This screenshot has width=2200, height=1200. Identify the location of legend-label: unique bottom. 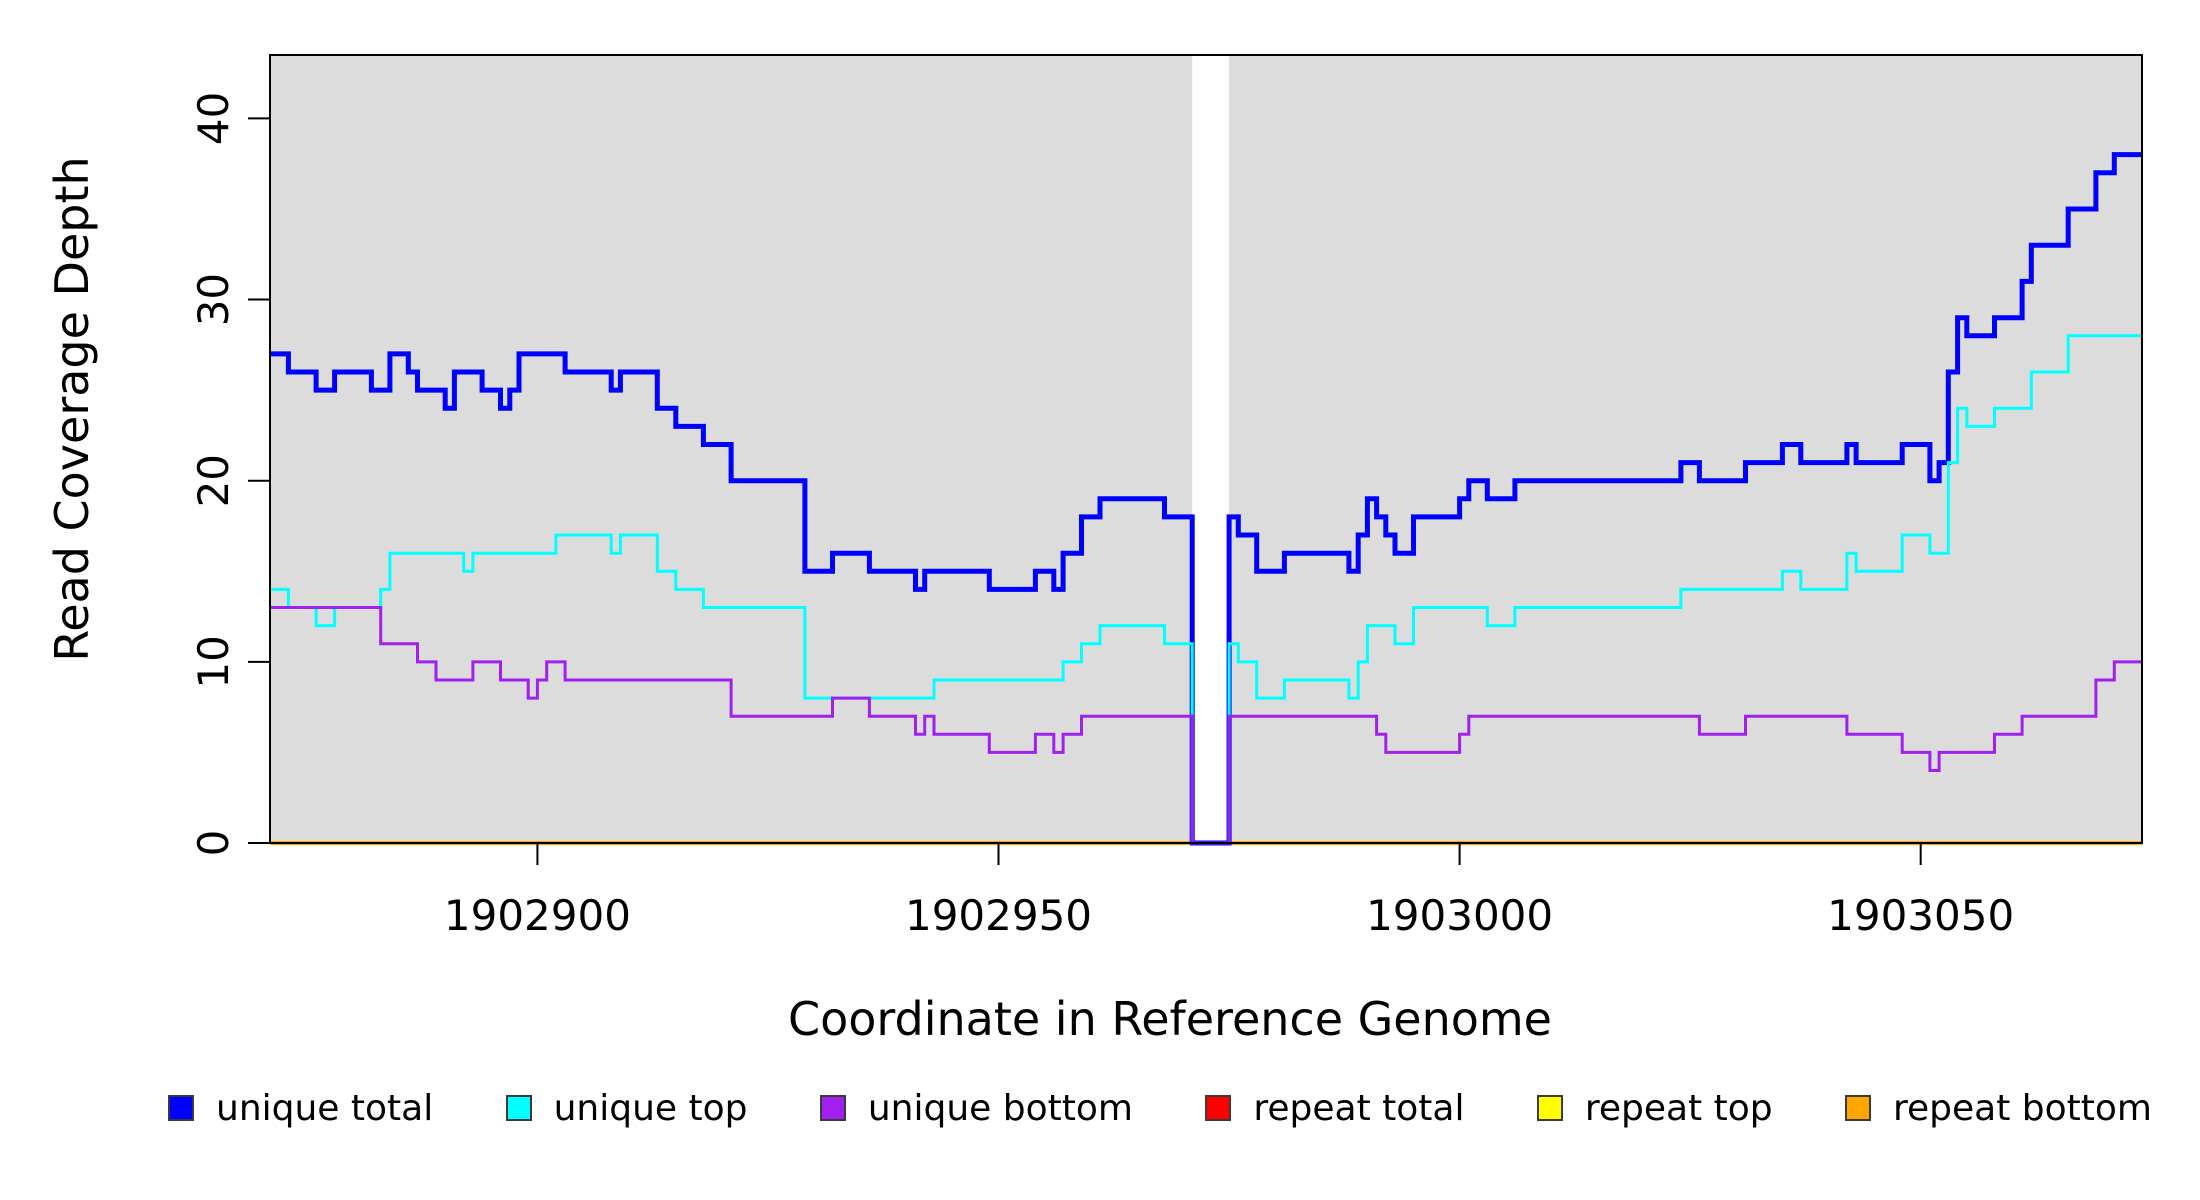
(1000, 1108).